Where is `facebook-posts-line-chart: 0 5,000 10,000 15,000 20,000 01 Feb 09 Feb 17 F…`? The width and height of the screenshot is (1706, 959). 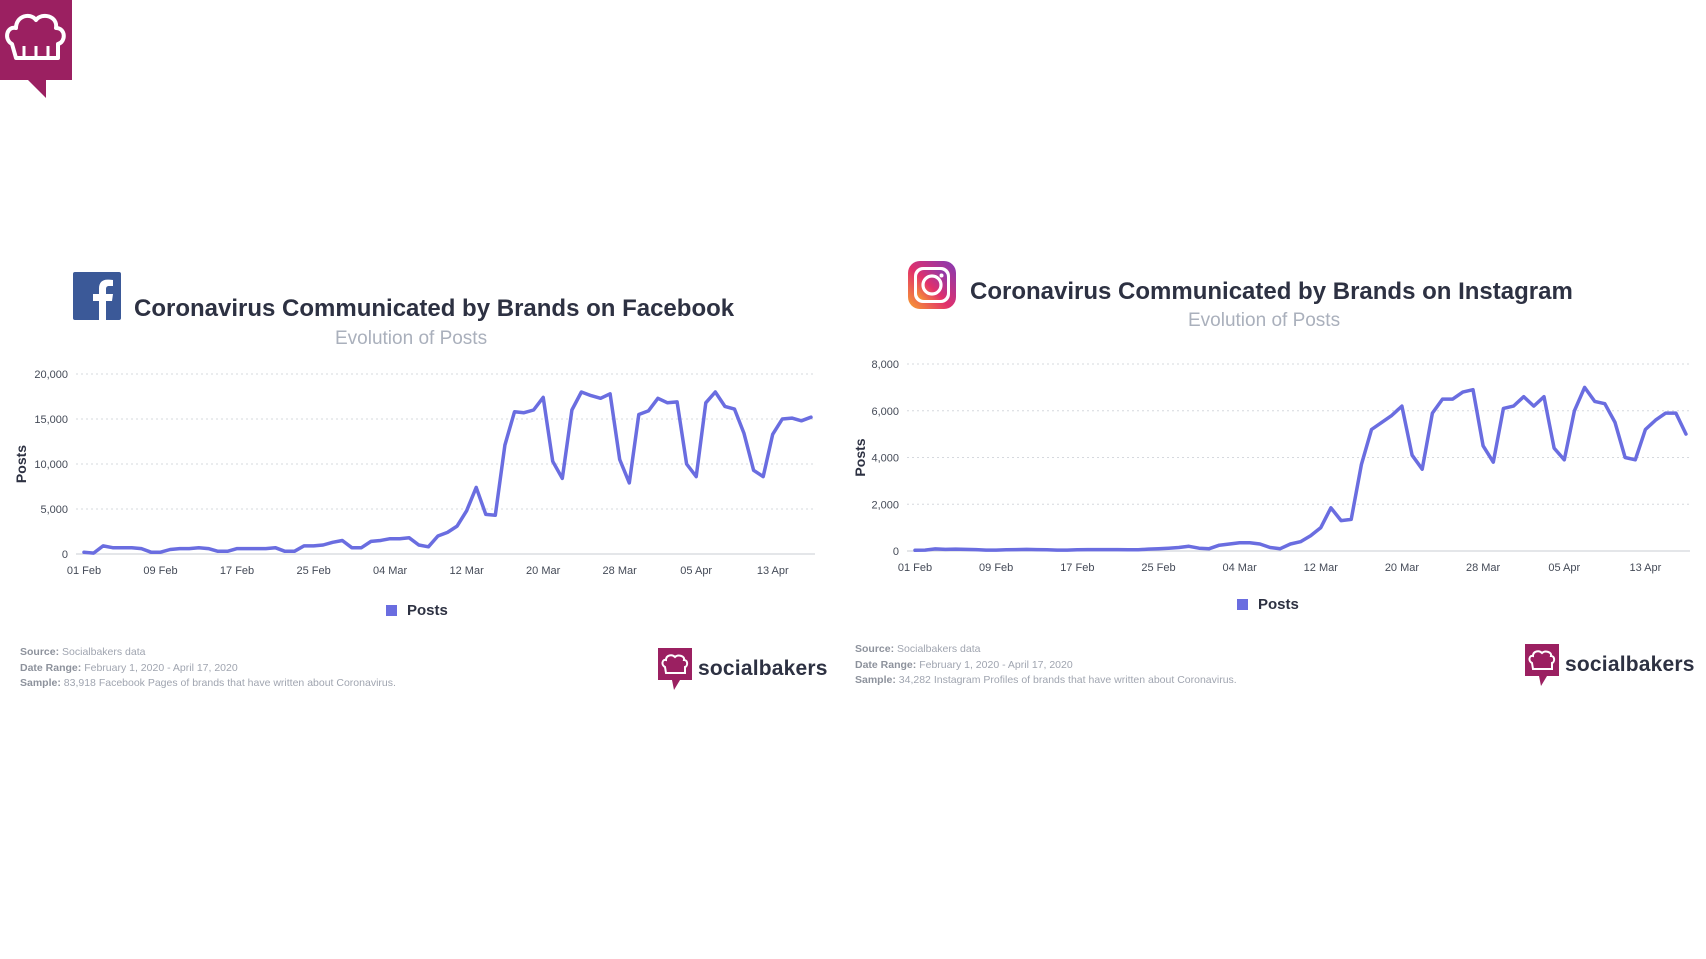
facebook-posts-line-chart: 0 5,000 10,000 15,000 20,000 01 Feb 09 Feb 17 F… is located at coordinates (414, 473).